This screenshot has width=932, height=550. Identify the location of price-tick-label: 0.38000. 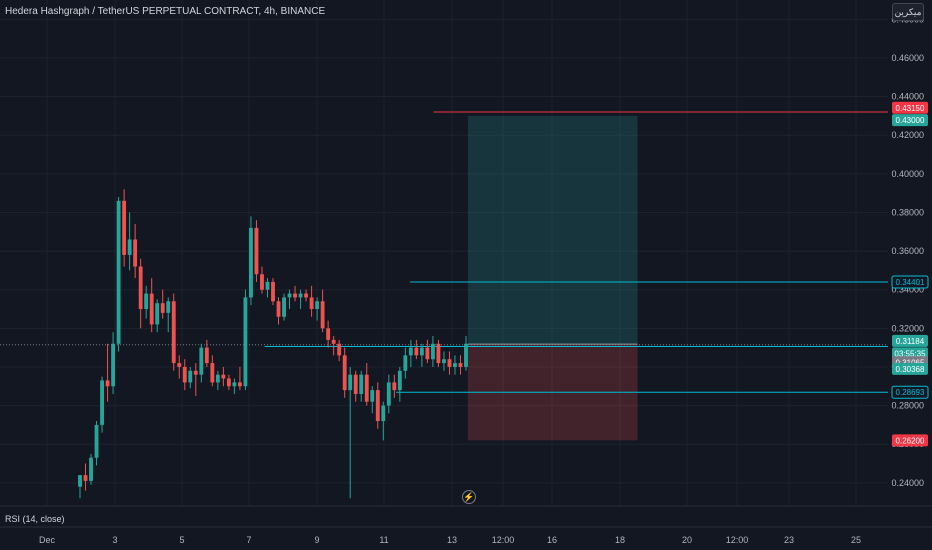
(907, 212).